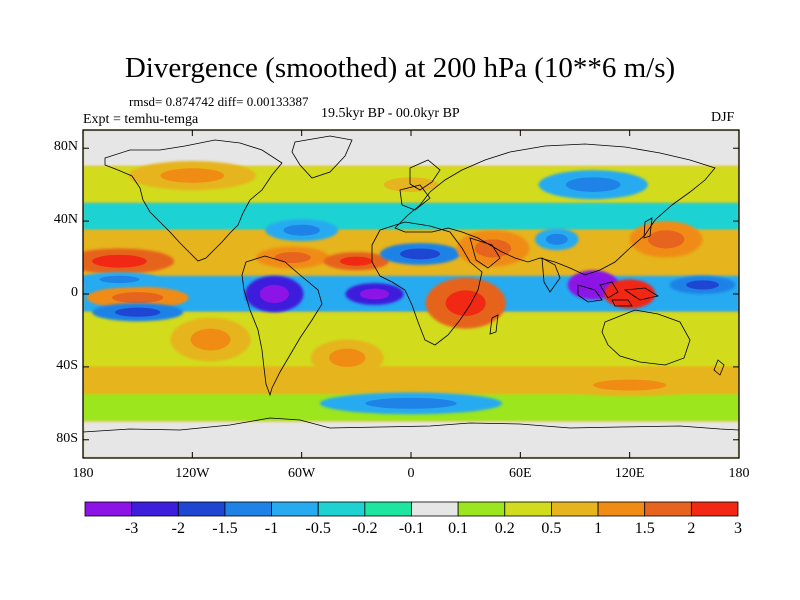  Describe the element at coordinates (141, 119) in the screenshot. I see `experiment-label: Expt = temhu-temga` at that location.